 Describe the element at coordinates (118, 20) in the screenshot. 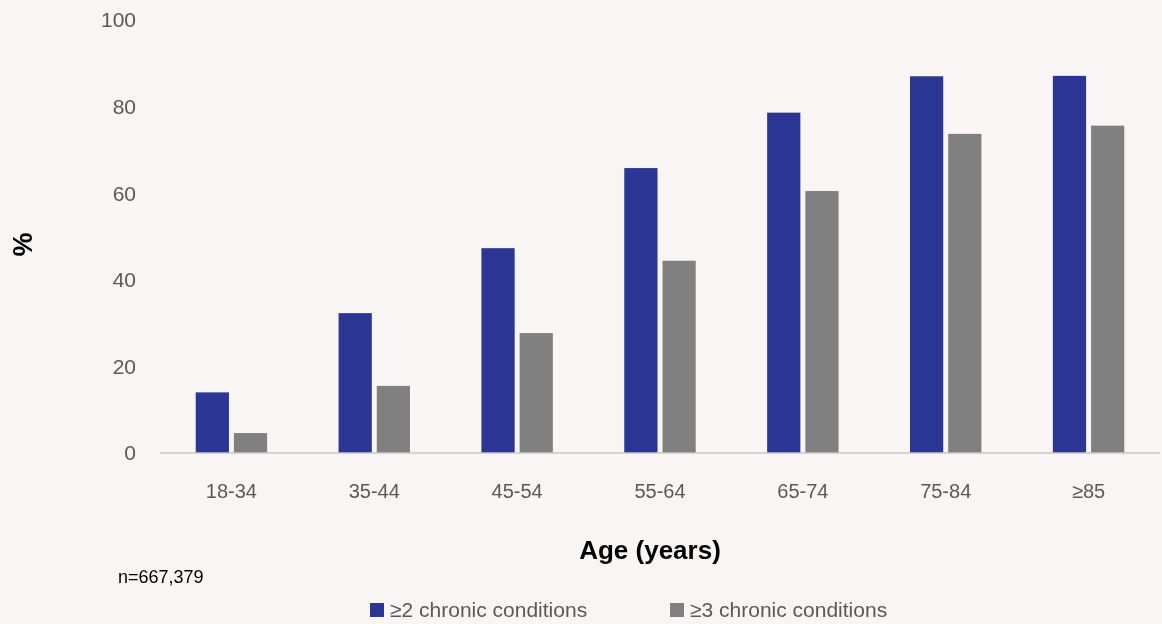

I see `y-tick-label: 100` at that location.